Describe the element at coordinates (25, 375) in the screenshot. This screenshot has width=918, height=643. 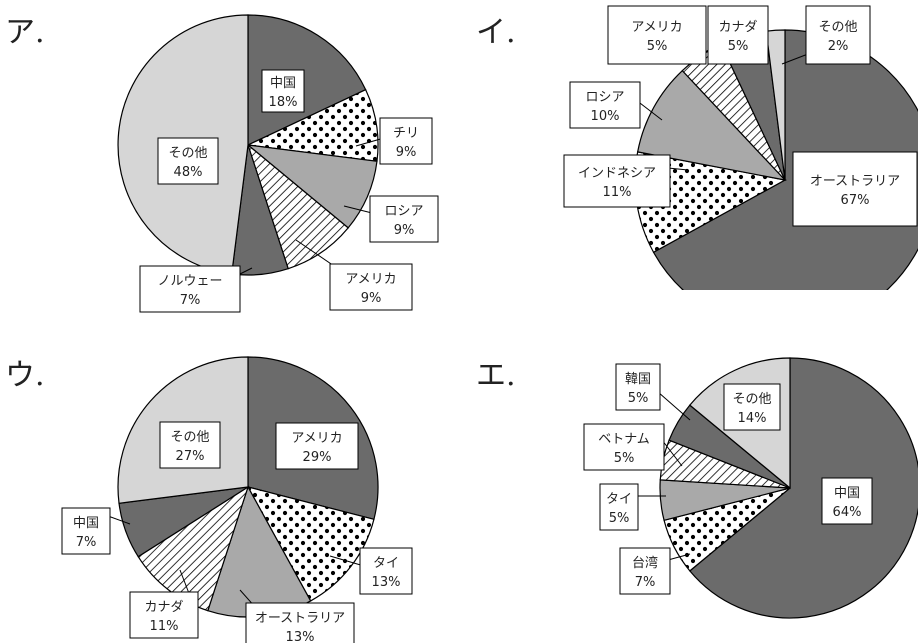
I see `chart-title: ウ.` at that location.